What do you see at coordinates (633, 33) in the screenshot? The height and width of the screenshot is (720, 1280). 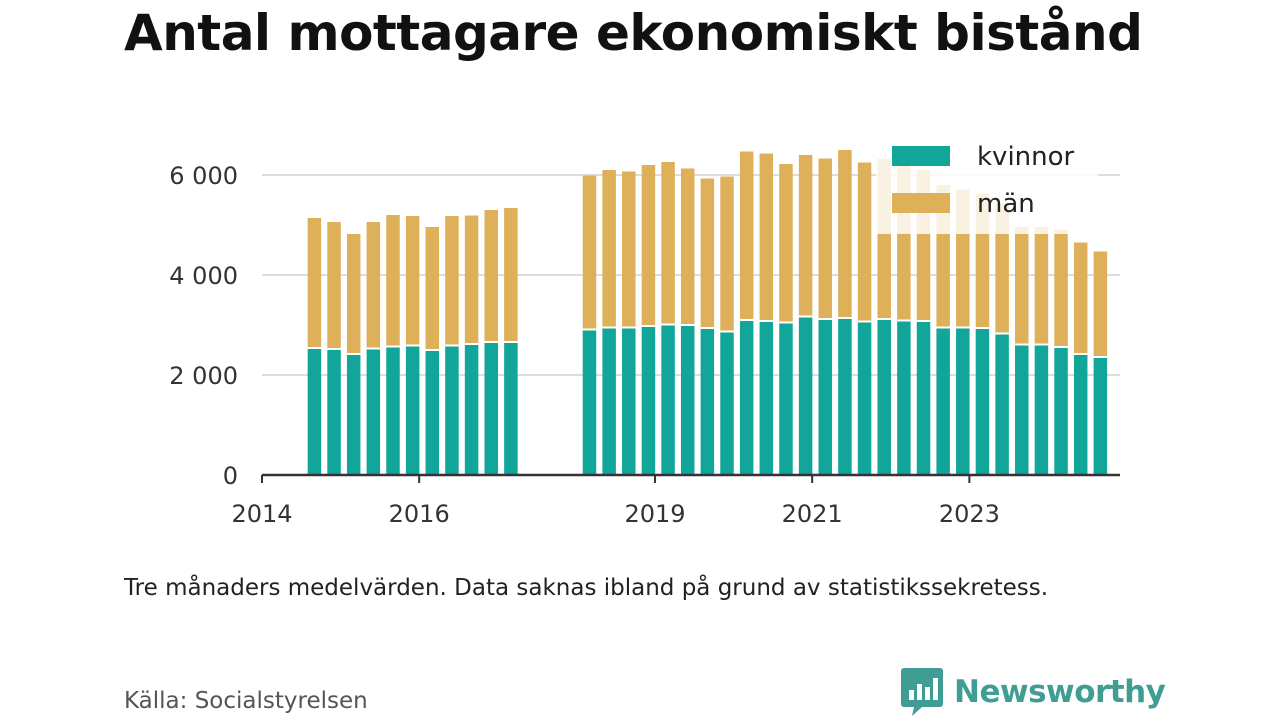 I see `chart-title: Antal mottagare ekonomiskt bistånd` at bounding box center [633, 33].